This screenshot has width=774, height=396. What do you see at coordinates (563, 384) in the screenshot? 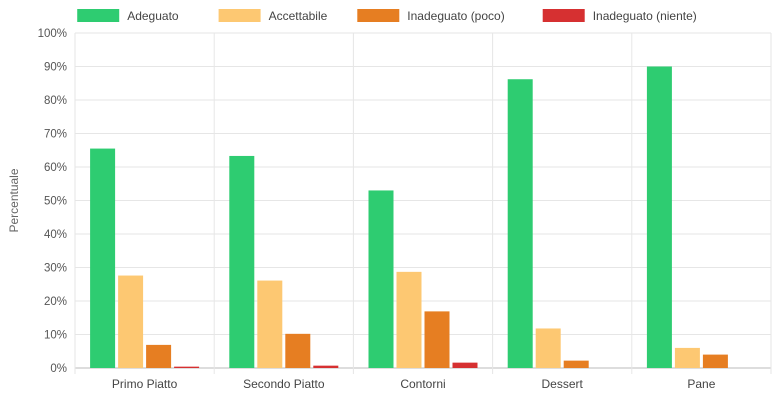
I see `x-tick-label: Dessert` at bounding box center [563, 384].